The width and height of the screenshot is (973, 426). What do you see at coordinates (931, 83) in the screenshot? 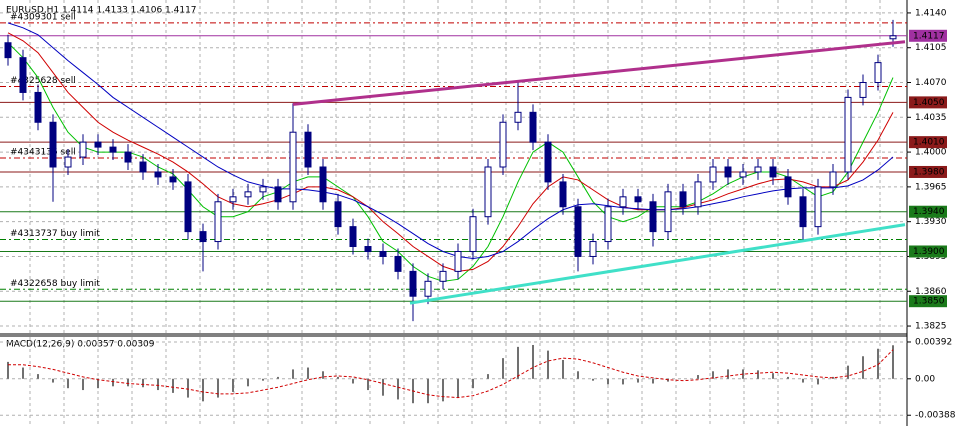
I see `y-tick-label: 1.4070` at bounding box center [931, 83].